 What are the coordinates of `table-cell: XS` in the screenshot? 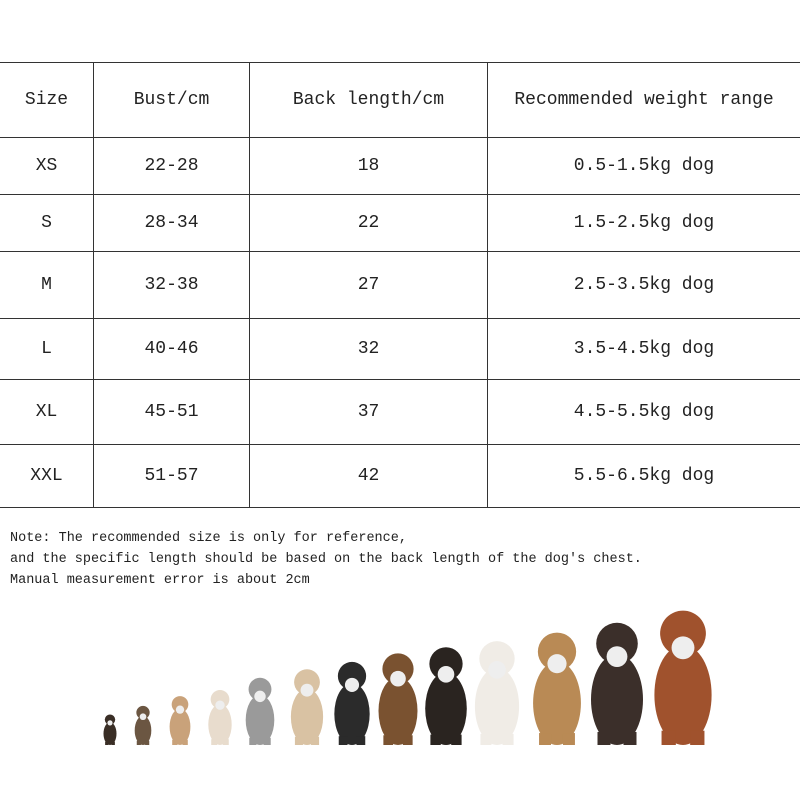 It's located at (47, 166).